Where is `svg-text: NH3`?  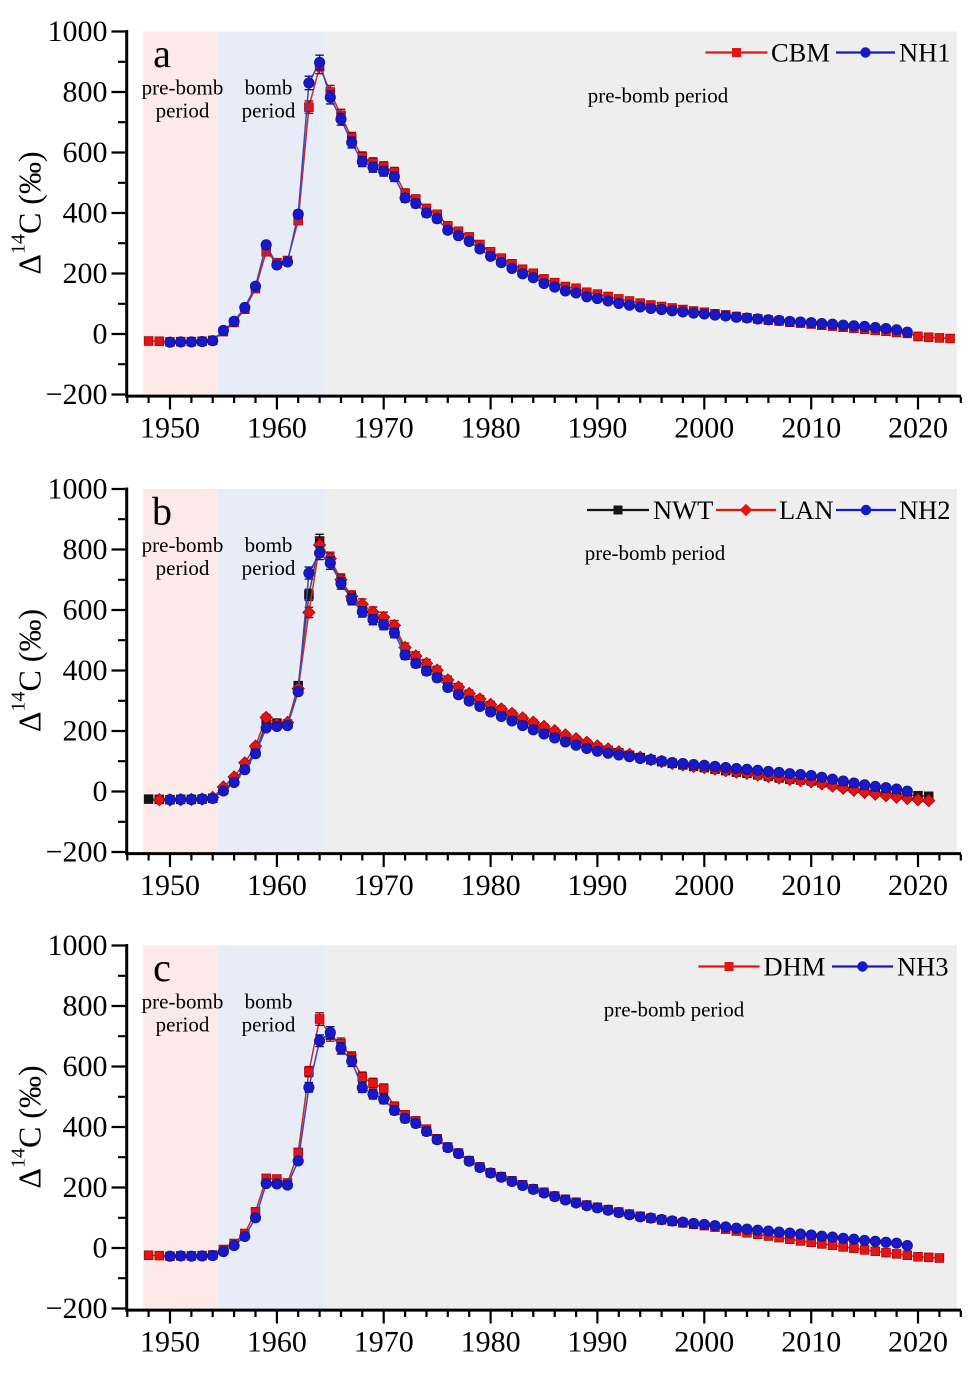 svg-text: NH3 is located at coordinates (923, 967).